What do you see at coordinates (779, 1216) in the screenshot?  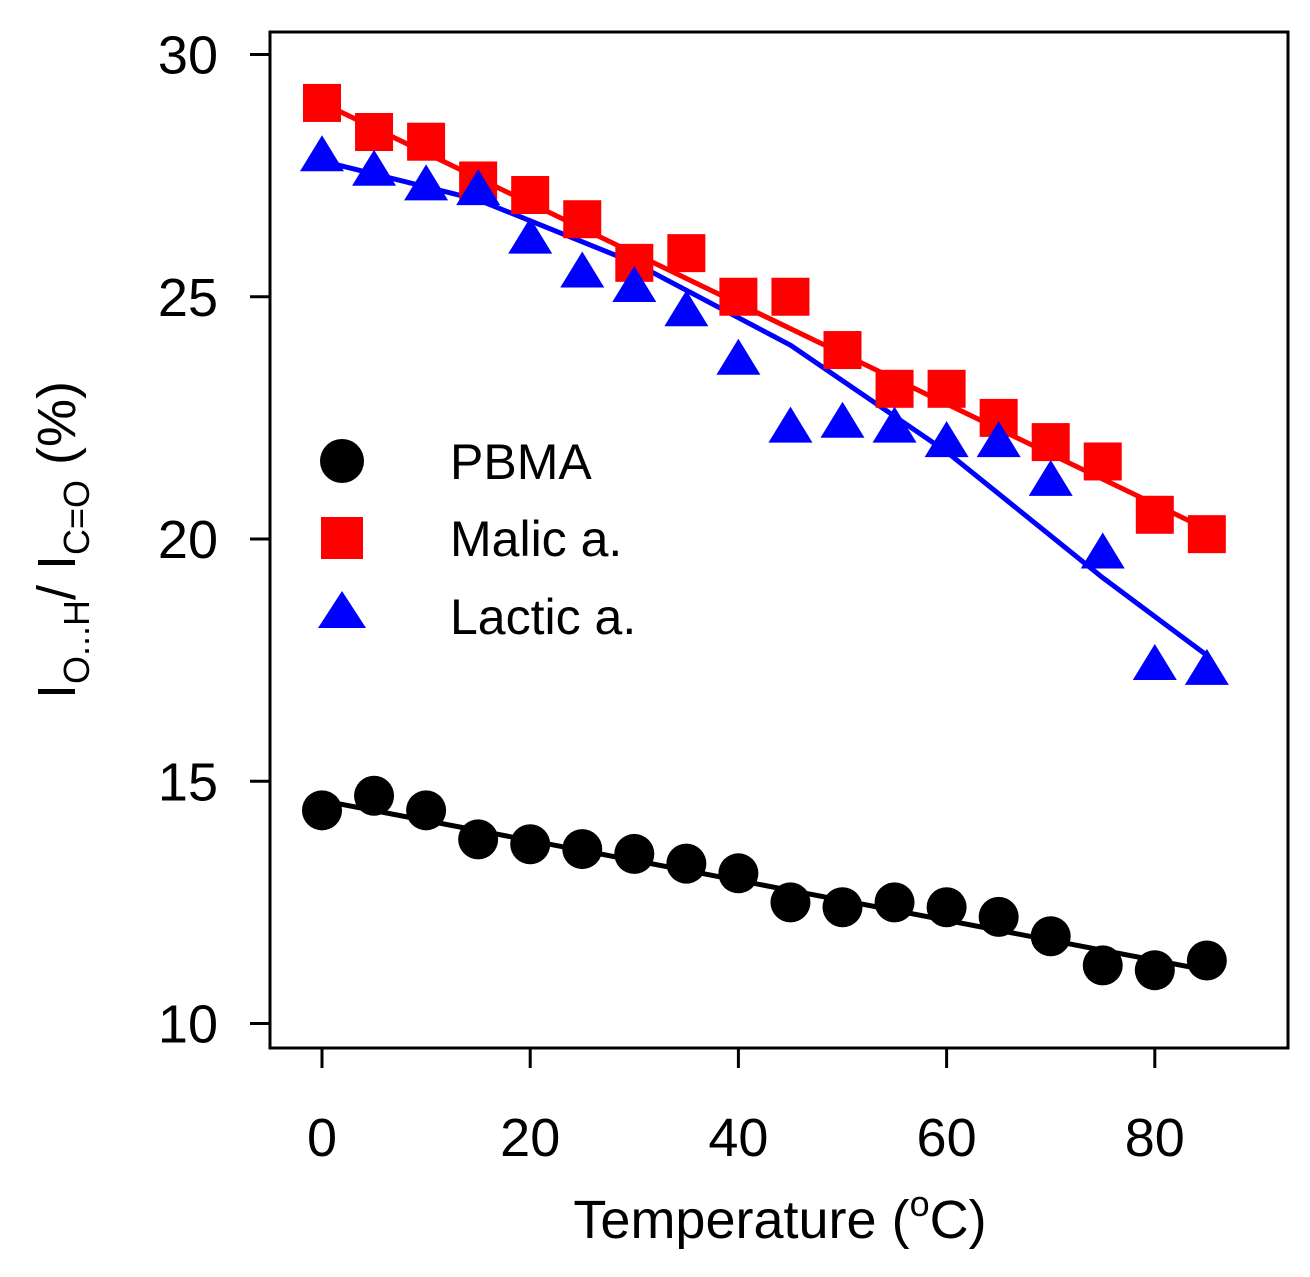 I see `x-axis-title: Temperature (oC)` at bounding box center [779, 1216].